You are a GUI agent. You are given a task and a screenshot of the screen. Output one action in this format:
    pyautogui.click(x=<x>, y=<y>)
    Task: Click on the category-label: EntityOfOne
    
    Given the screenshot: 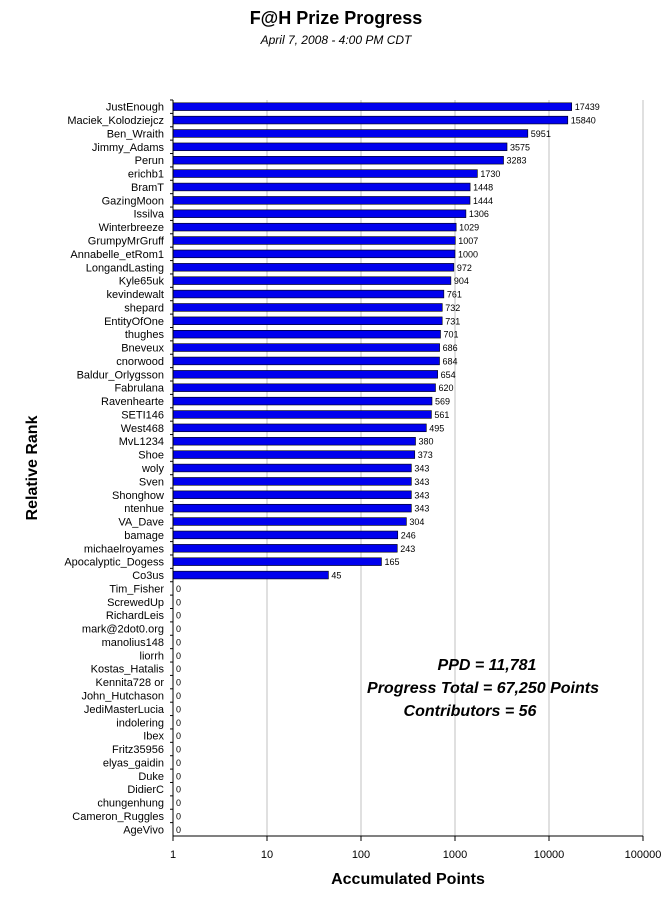 What is the action you would take?
    pyautogui.click(x=134, y=322)
    